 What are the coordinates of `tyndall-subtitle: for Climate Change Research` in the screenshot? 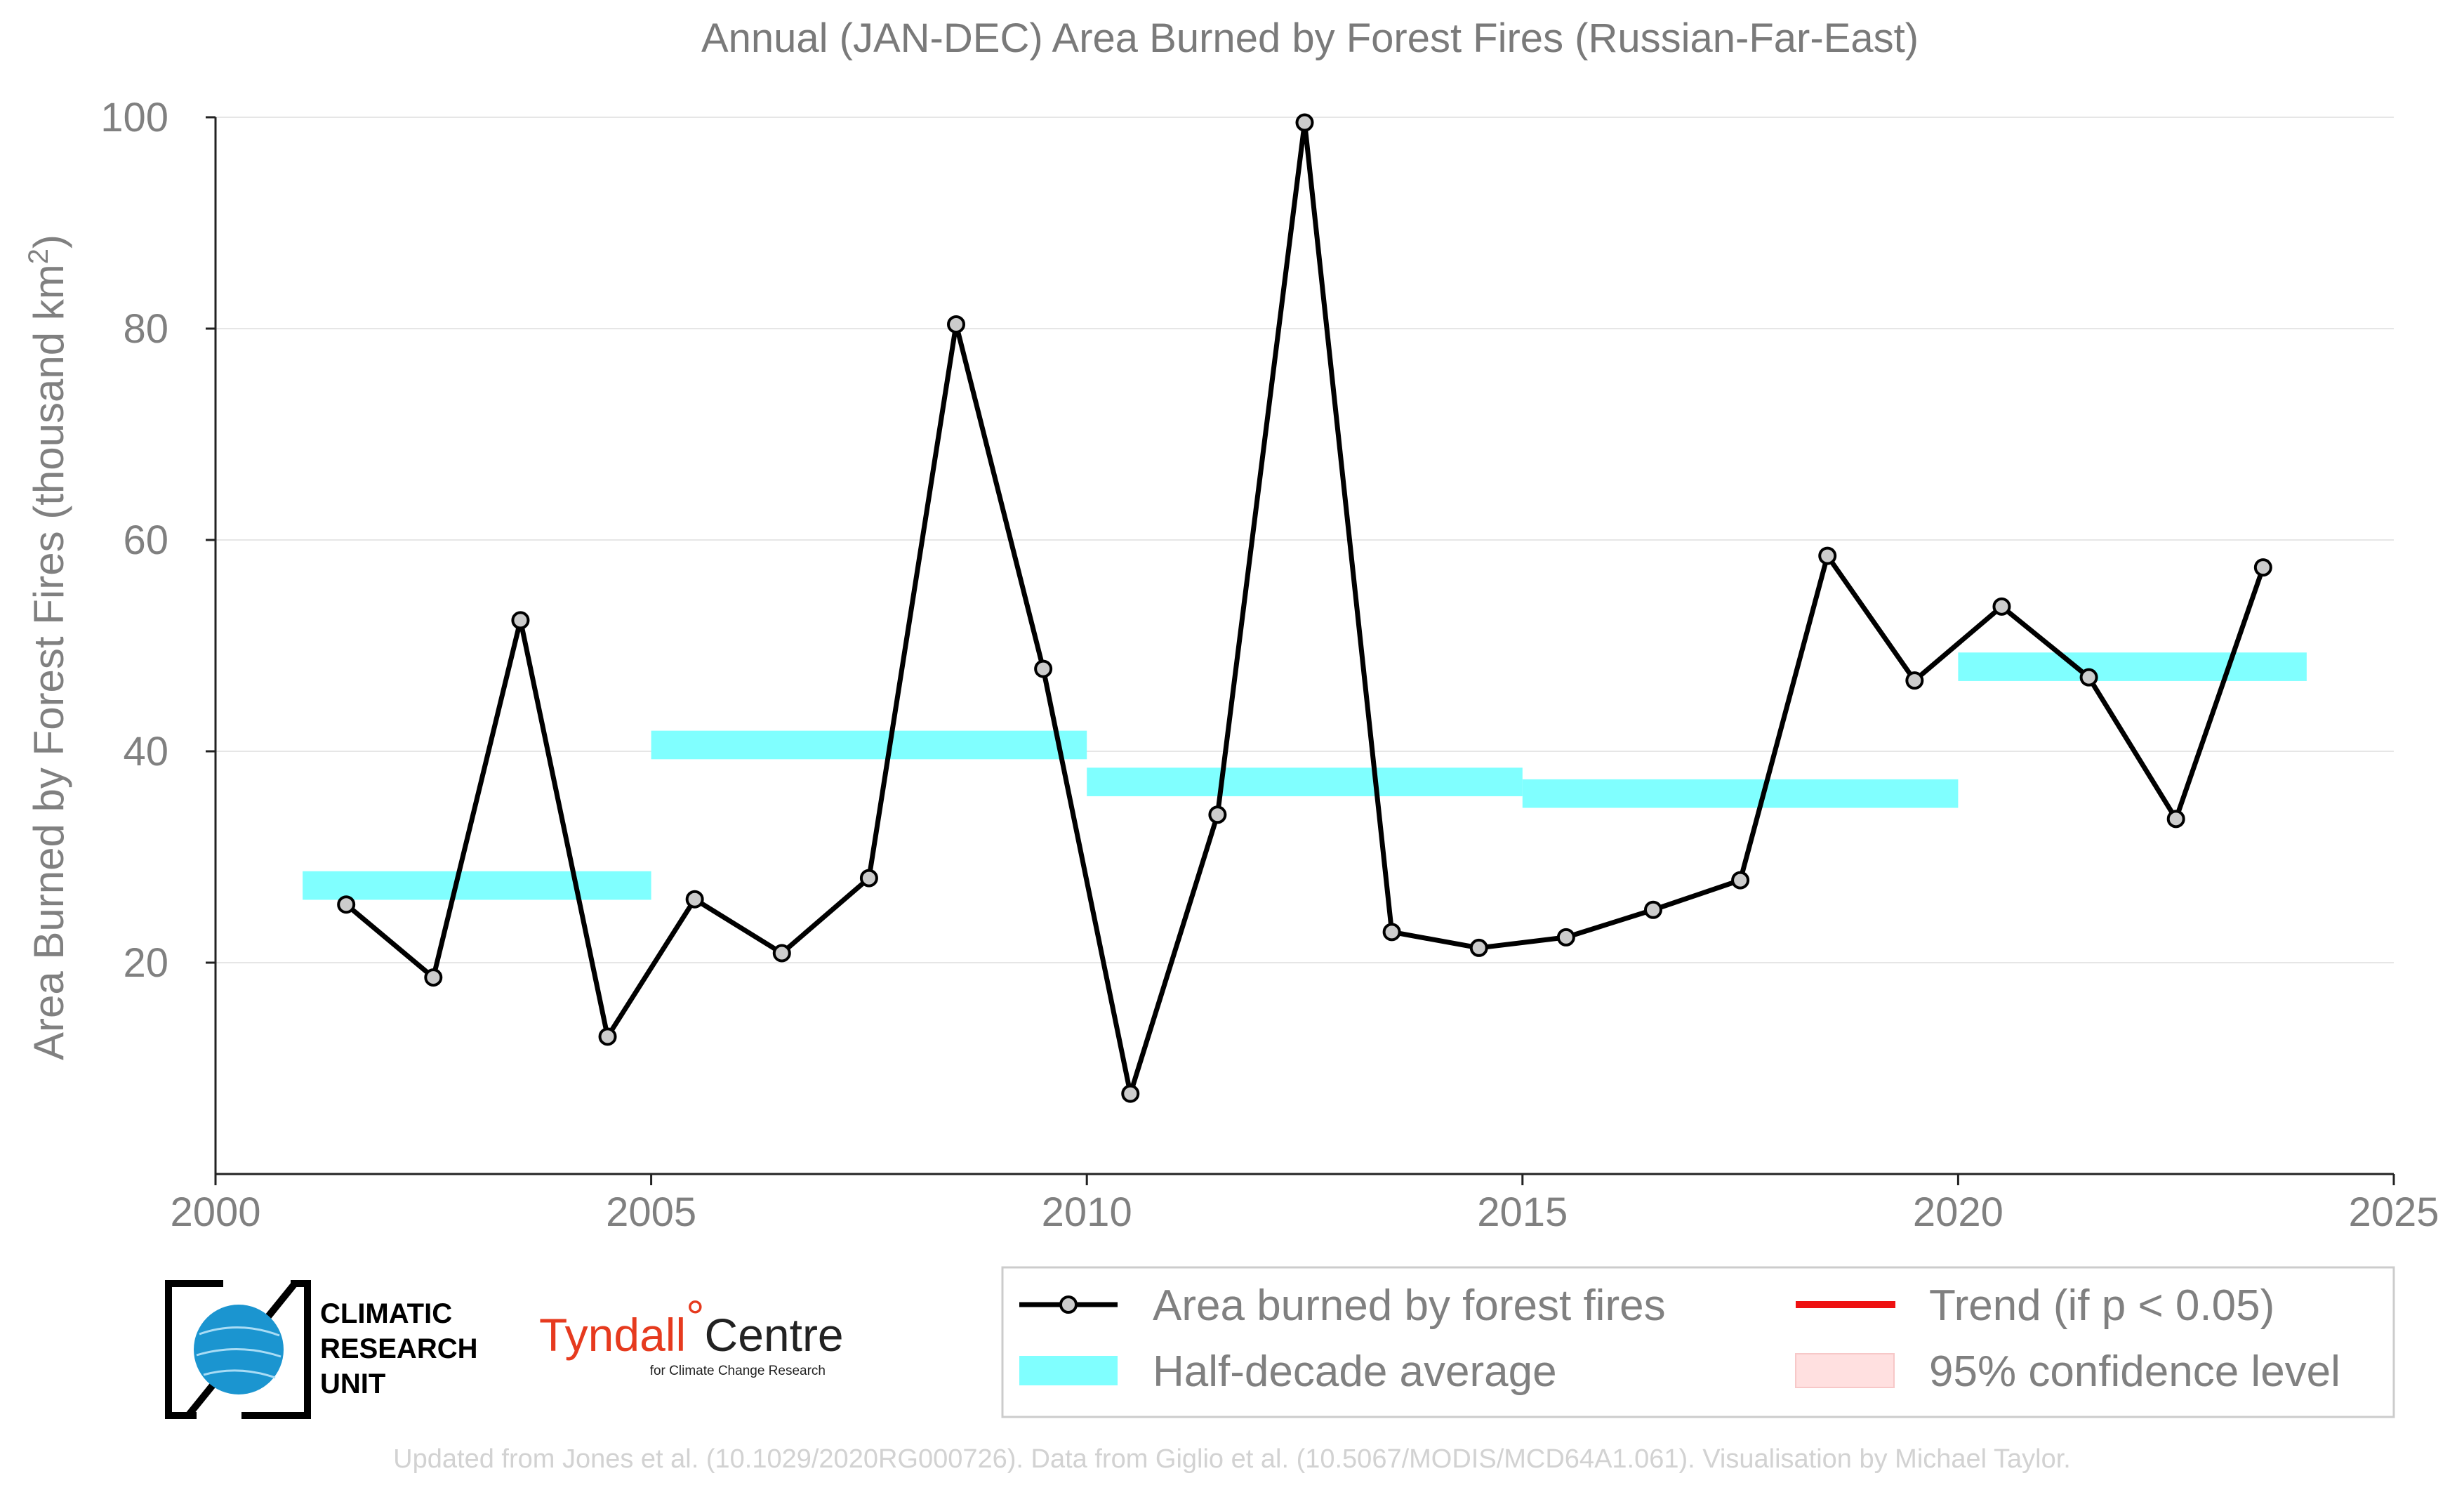 It's located at (738, 1371).